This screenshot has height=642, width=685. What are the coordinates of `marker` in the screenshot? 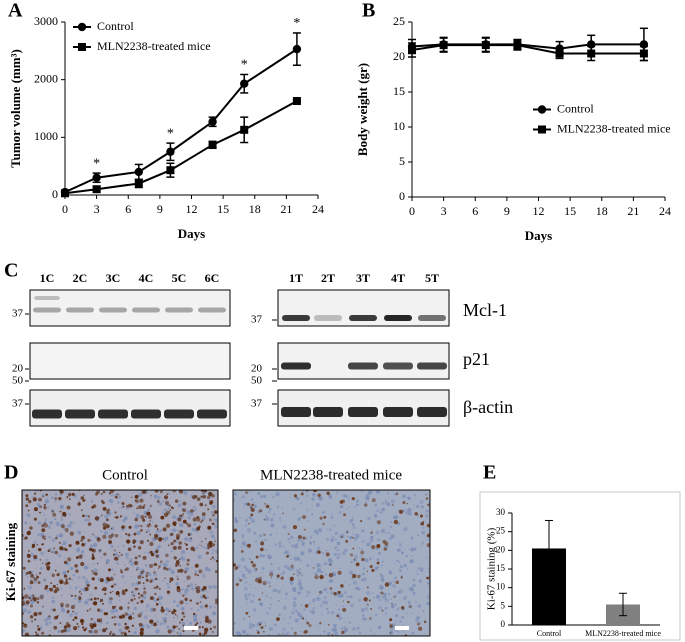 It's located at (96, 189).